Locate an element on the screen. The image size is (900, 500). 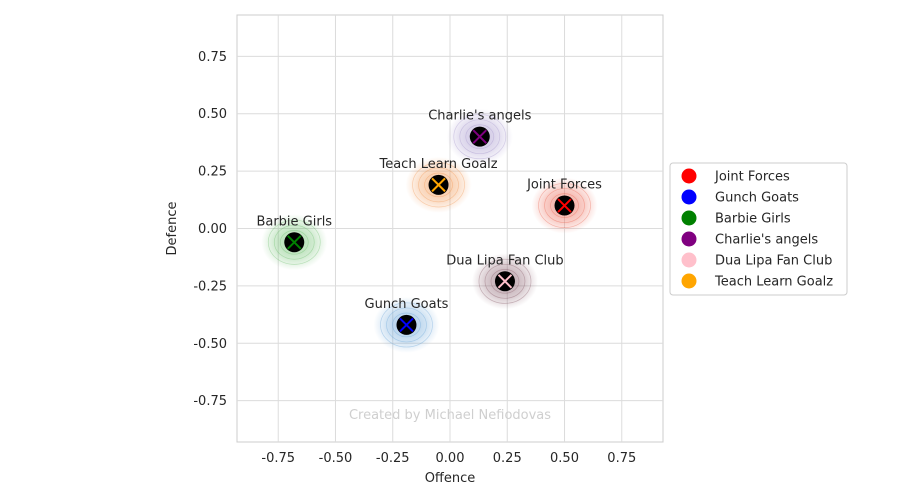
team-marker: Gunch Goats is located at coordinates (407, 316).